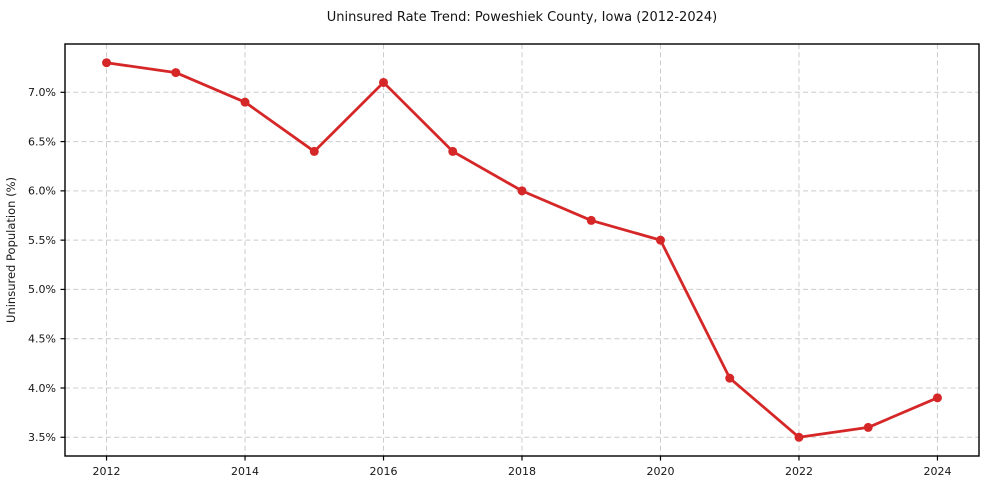 This screenshot has height=490, width=989. What do you see at coordinates (42, 437) in the screenshot?
I see `y-tick-label: 3.5%` at bounding box center [42, 437].